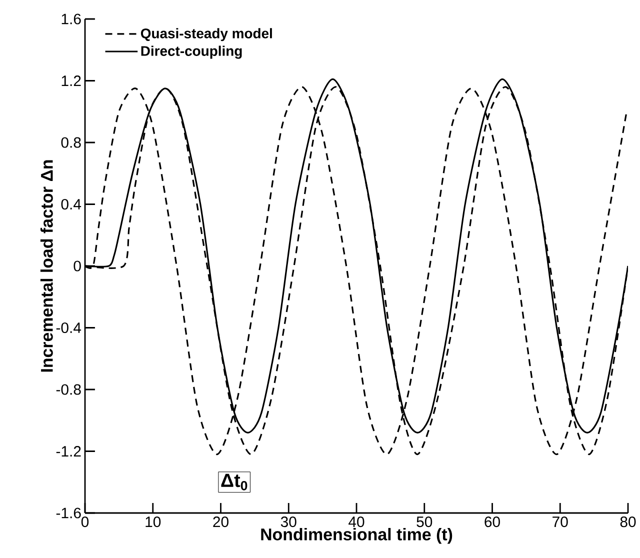  What do you see at coordinates (234, 482) in the screenshot?
I see `annotation: Δt$_{0}$` at bounding box center [234, 482].